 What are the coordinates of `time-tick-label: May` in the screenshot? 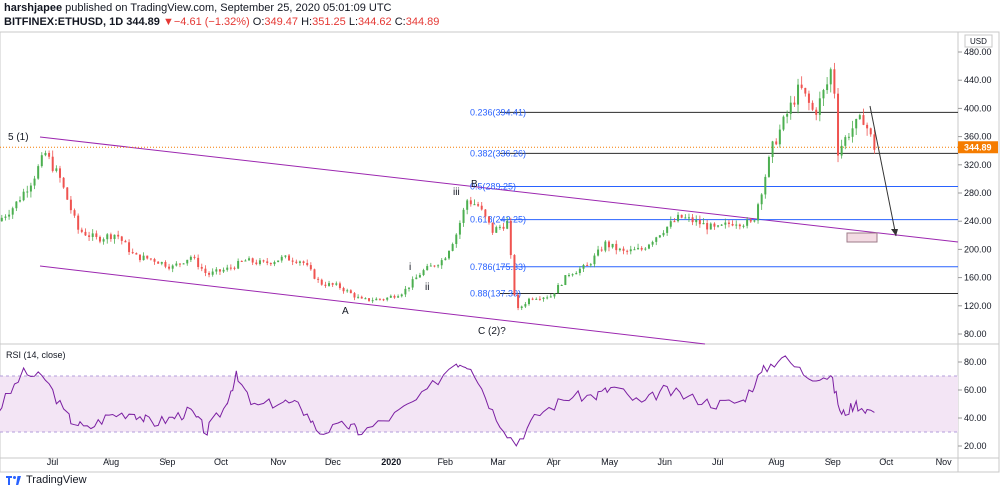 It's located at (610, 462).